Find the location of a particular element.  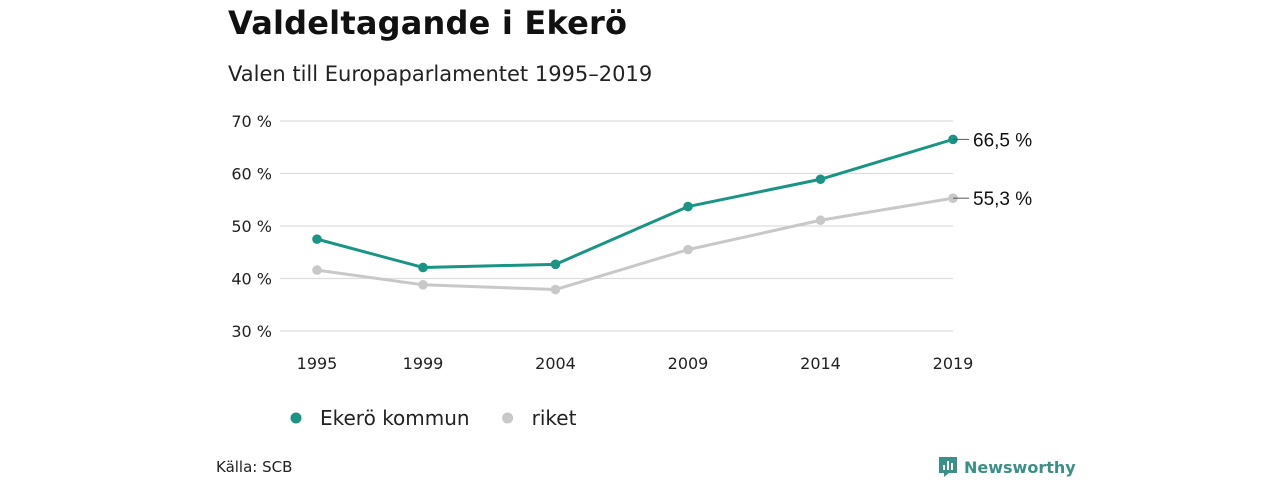

end-label: 66,5 % is located at coordinates (1002, 140).